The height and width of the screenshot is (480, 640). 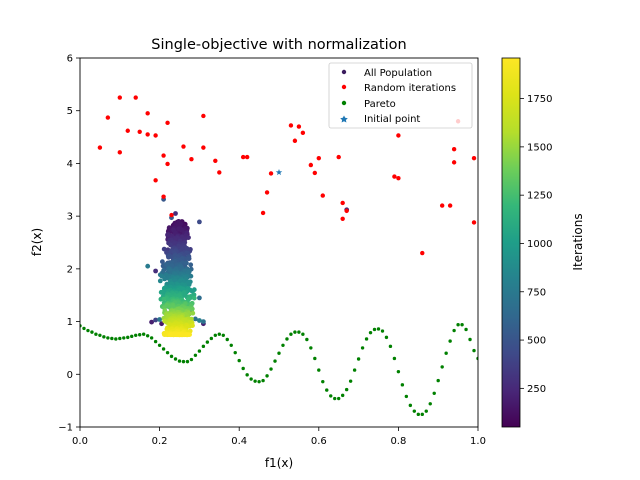 I want to click on x-tick-label: 0.0, so click(x=80, y=441).